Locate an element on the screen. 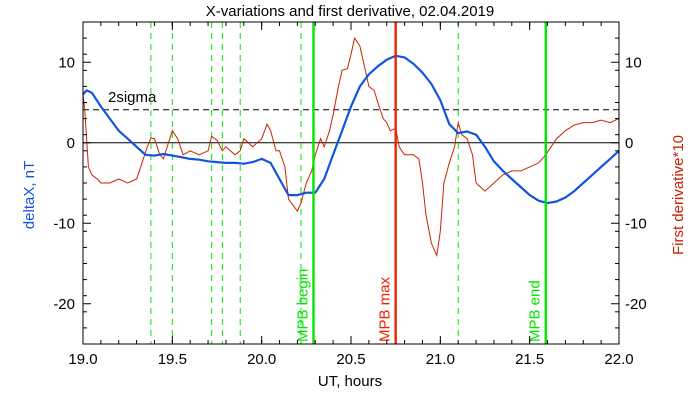 The image size is (700, 400). x-tick-label: 21.5 is located at coordinates (529, 359).